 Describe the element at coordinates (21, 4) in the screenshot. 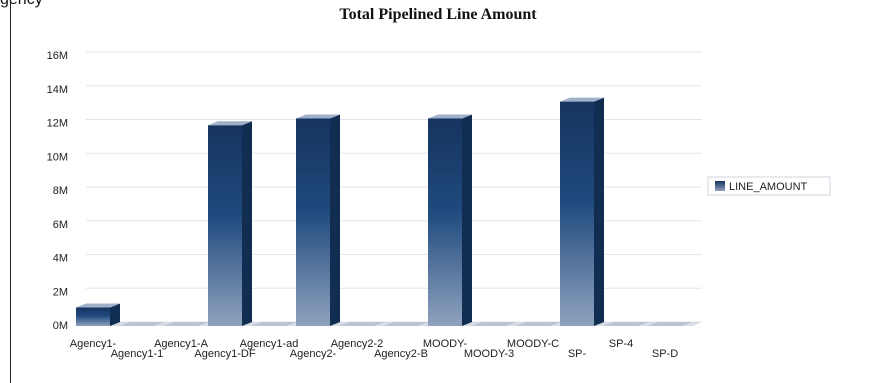

I see `cut-off-label: gency` at that location.